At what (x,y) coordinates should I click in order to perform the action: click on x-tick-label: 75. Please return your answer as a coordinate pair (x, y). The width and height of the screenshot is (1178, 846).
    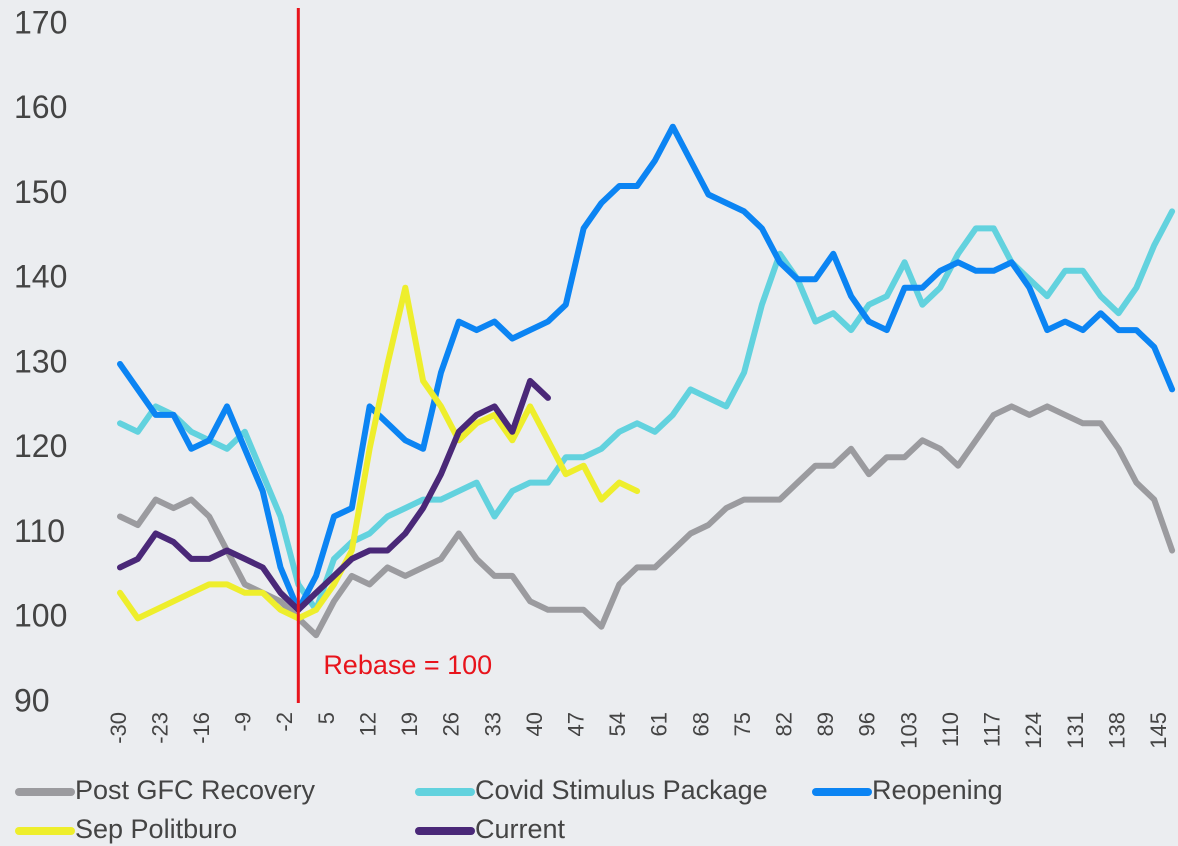
    Looking at the image, I should click on (742, 724).